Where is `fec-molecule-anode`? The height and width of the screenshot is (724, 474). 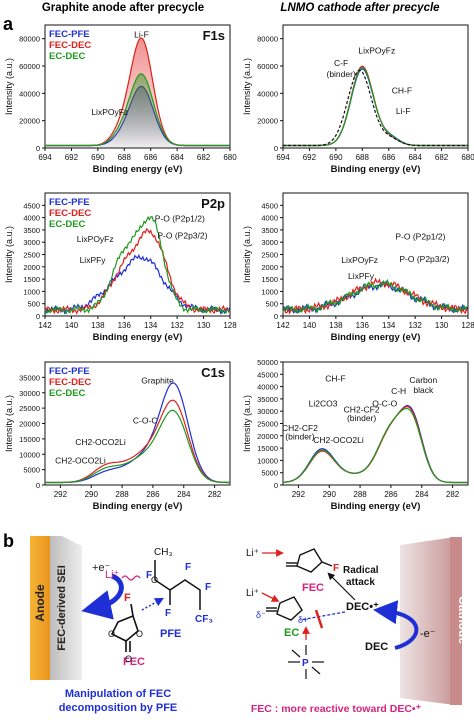
fec-molecule-anode is located at coordinates (124, 627).